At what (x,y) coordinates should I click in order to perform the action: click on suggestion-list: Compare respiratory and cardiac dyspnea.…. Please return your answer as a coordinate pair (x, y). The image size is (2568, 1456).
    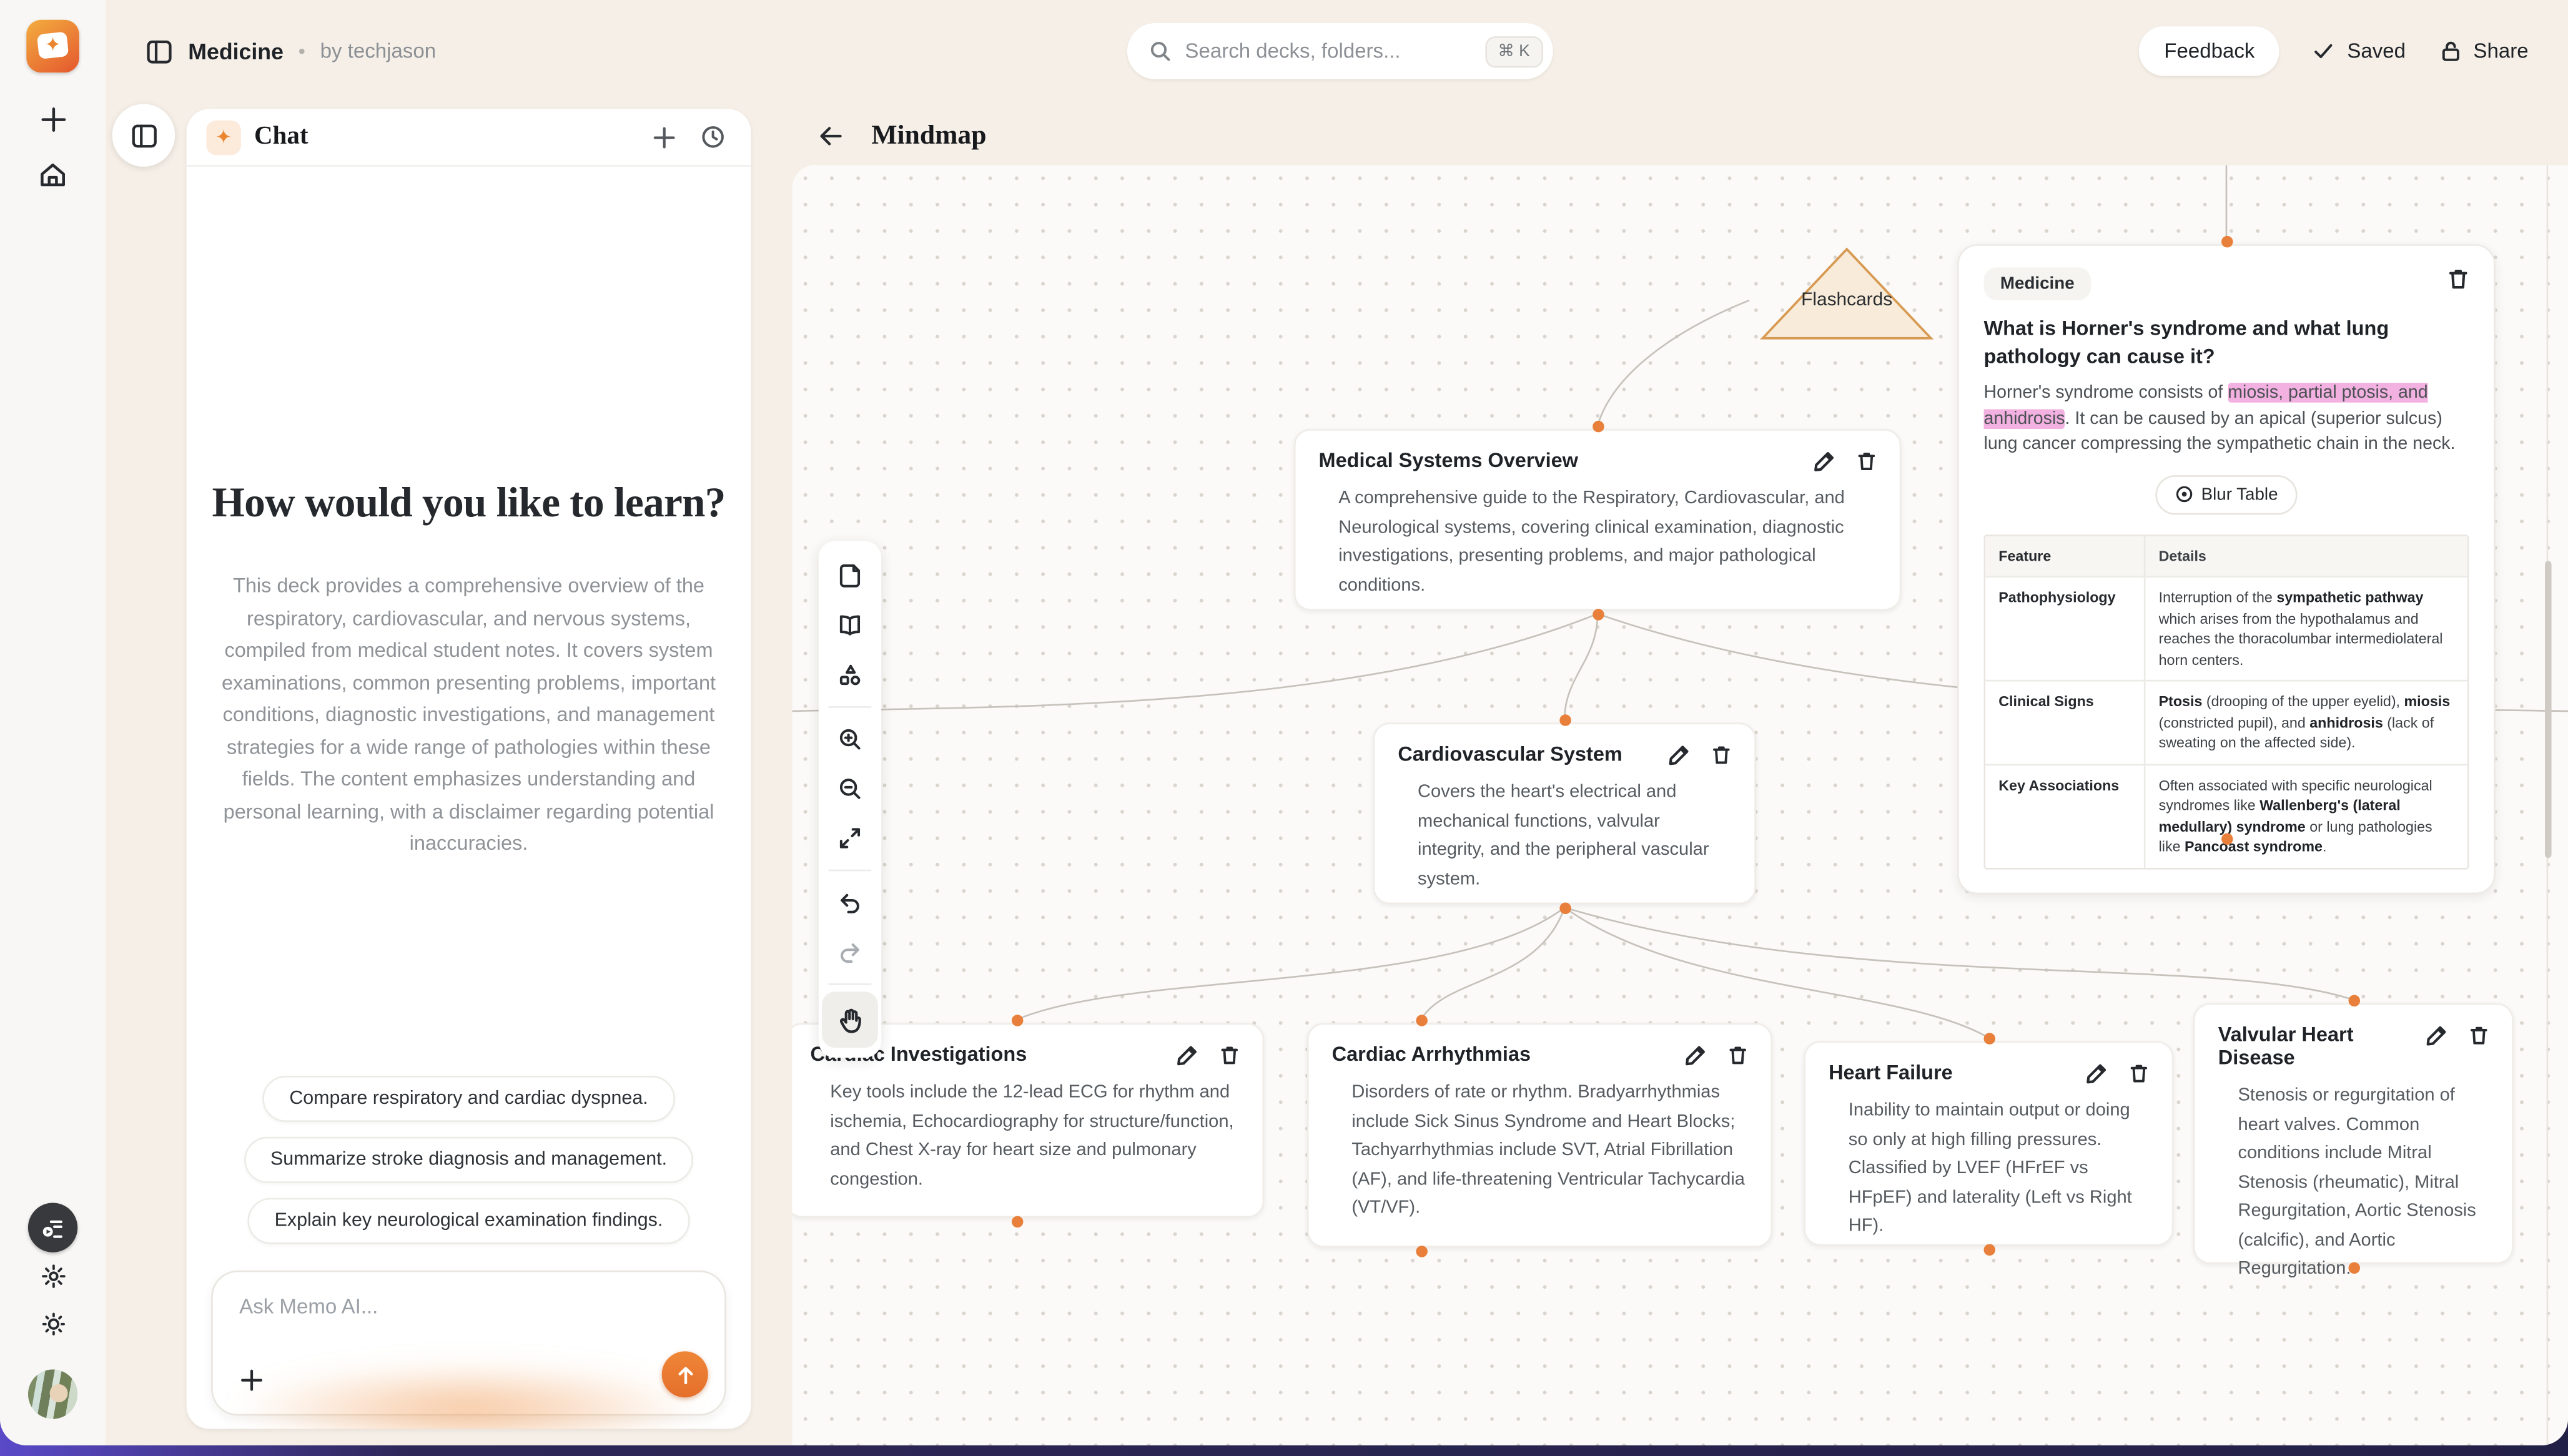
    Looking at the image, I should click on (469, 1160).